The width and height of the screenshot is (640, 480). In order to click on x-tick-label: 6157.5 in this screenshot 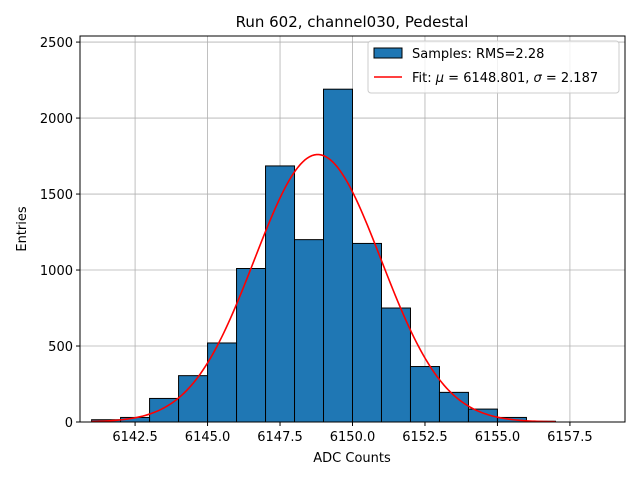, I will do `click(570, 437)`.